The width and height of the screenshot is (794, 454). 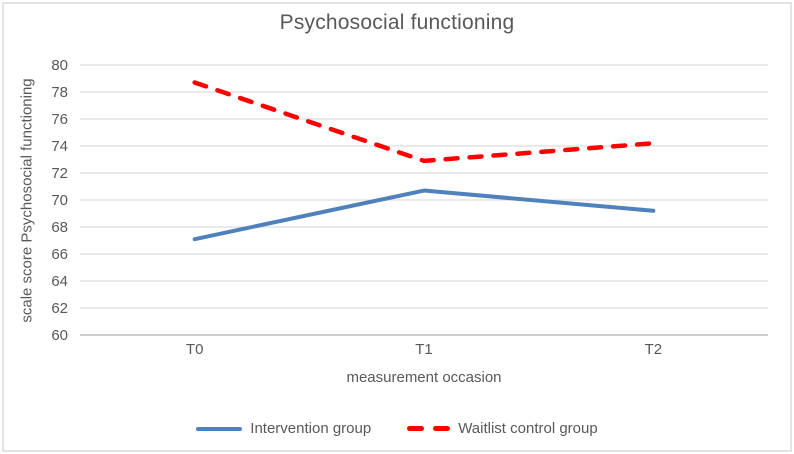 What do you see at coordinates (424, 349) in the screenshot?
I see `x-tick-label: T1` at bounding box center [424, 349].